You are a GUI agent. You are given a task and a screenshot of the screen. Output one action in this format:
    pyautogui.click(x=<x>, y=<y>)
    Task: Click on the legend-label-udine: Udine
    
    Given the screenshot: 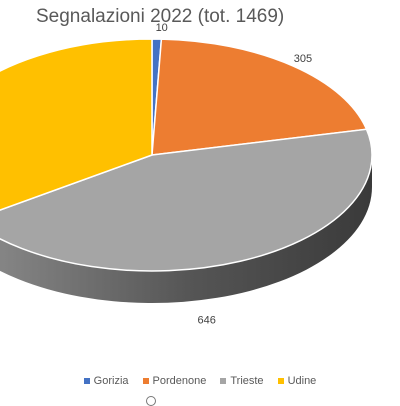 What is the action you would take?
    pyautogui.click(x=302, y=381)
    